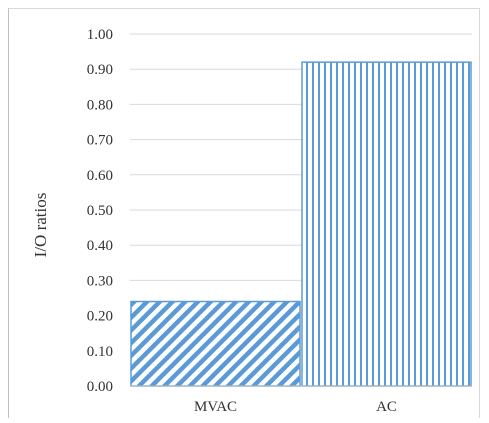  What do you see at coordinates (100, 176) in the screenshot?
I see `y-tick-label: 0.60` at bounding box center [100, 176].